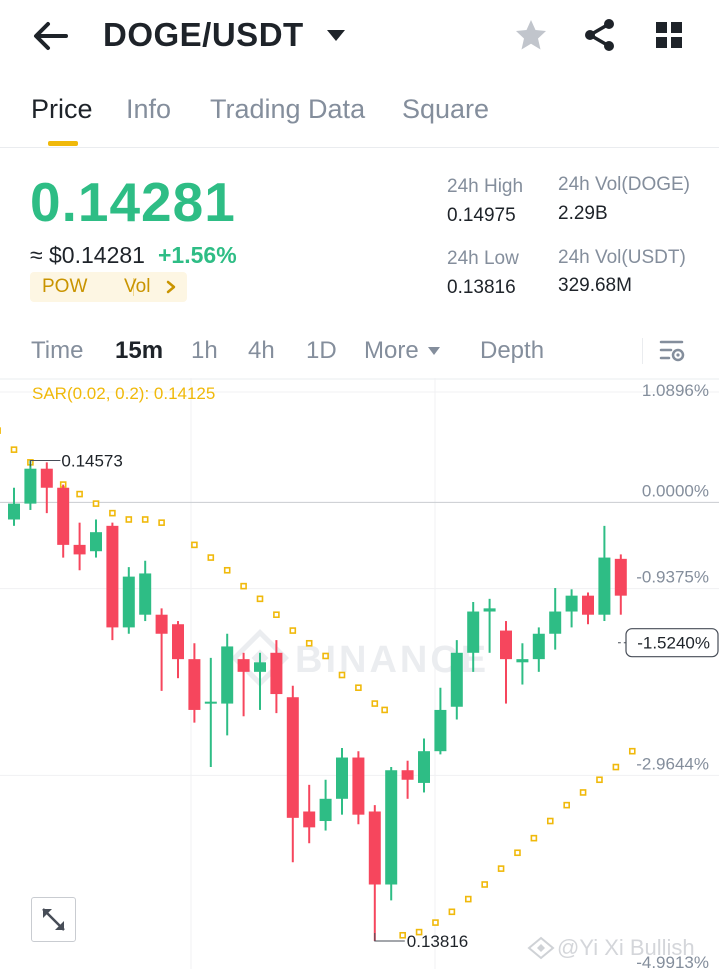 This screenshot has width=719, height=969. What do you see at coordinates (133, 287) in the screenshot?
I see `tag-divider` at bounding box center [133, 287].